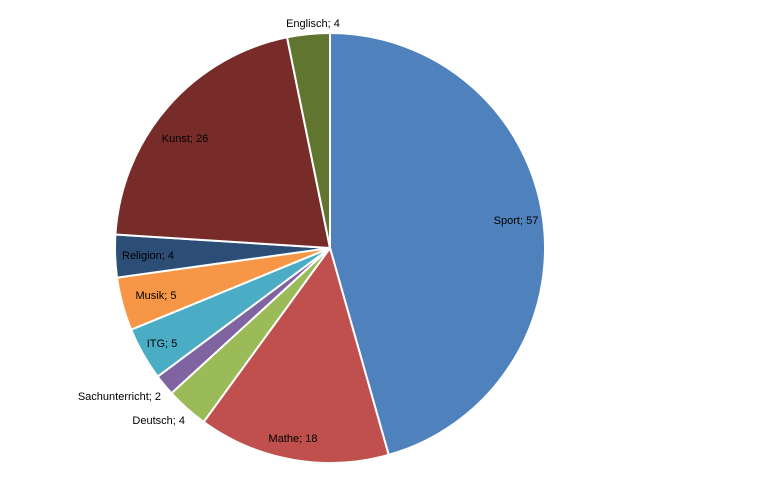  Describe the element at coordinates (296, 354) in the screenshot. I see `pie-slice-mathe` at that location.